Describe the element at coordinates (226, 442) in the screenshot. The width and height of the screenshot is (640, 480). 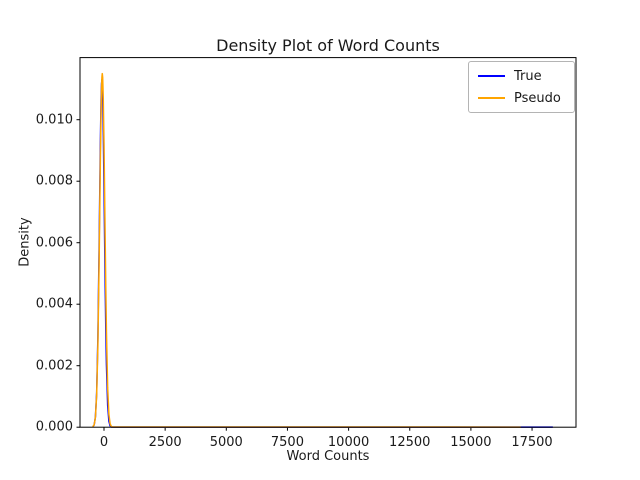
I see `x-tick-label: 5000` at that location.